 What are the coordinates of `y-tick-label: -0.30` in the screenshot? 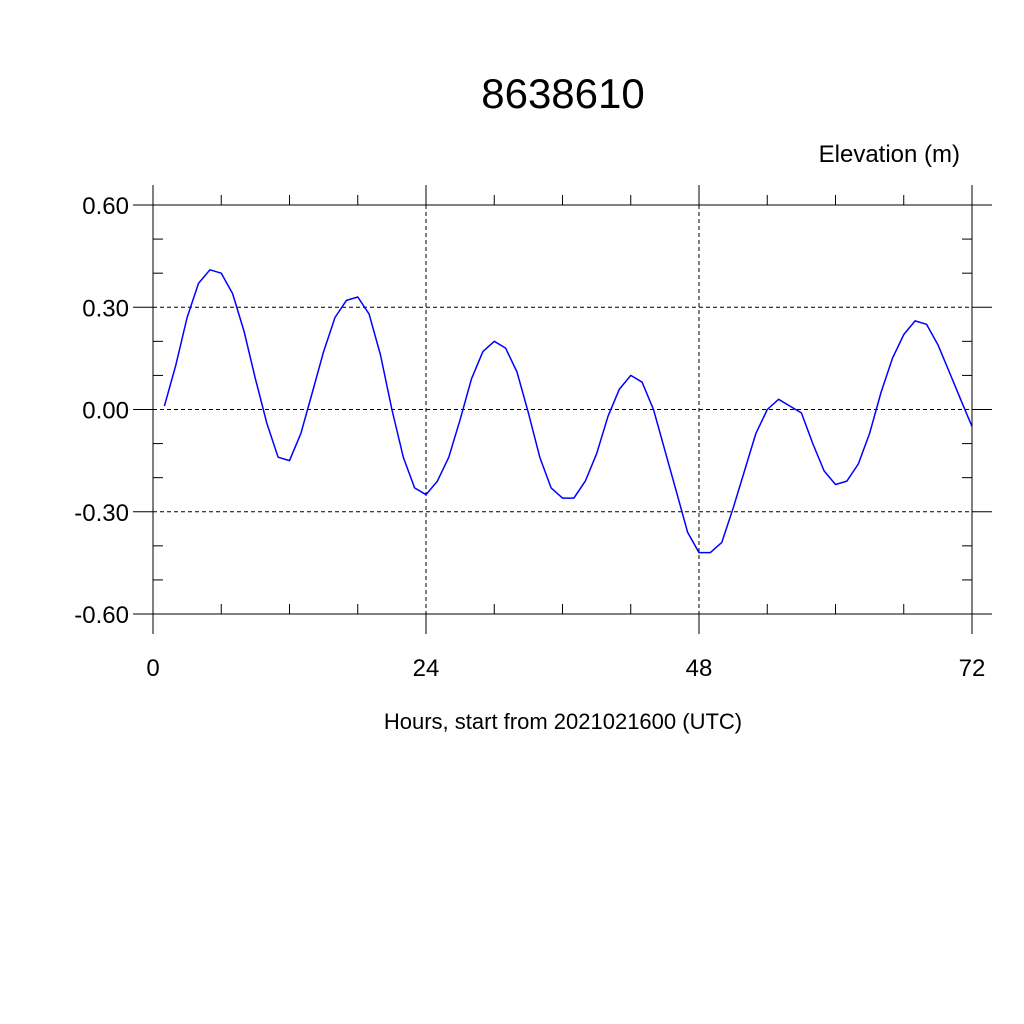 It's located at (101, 513).